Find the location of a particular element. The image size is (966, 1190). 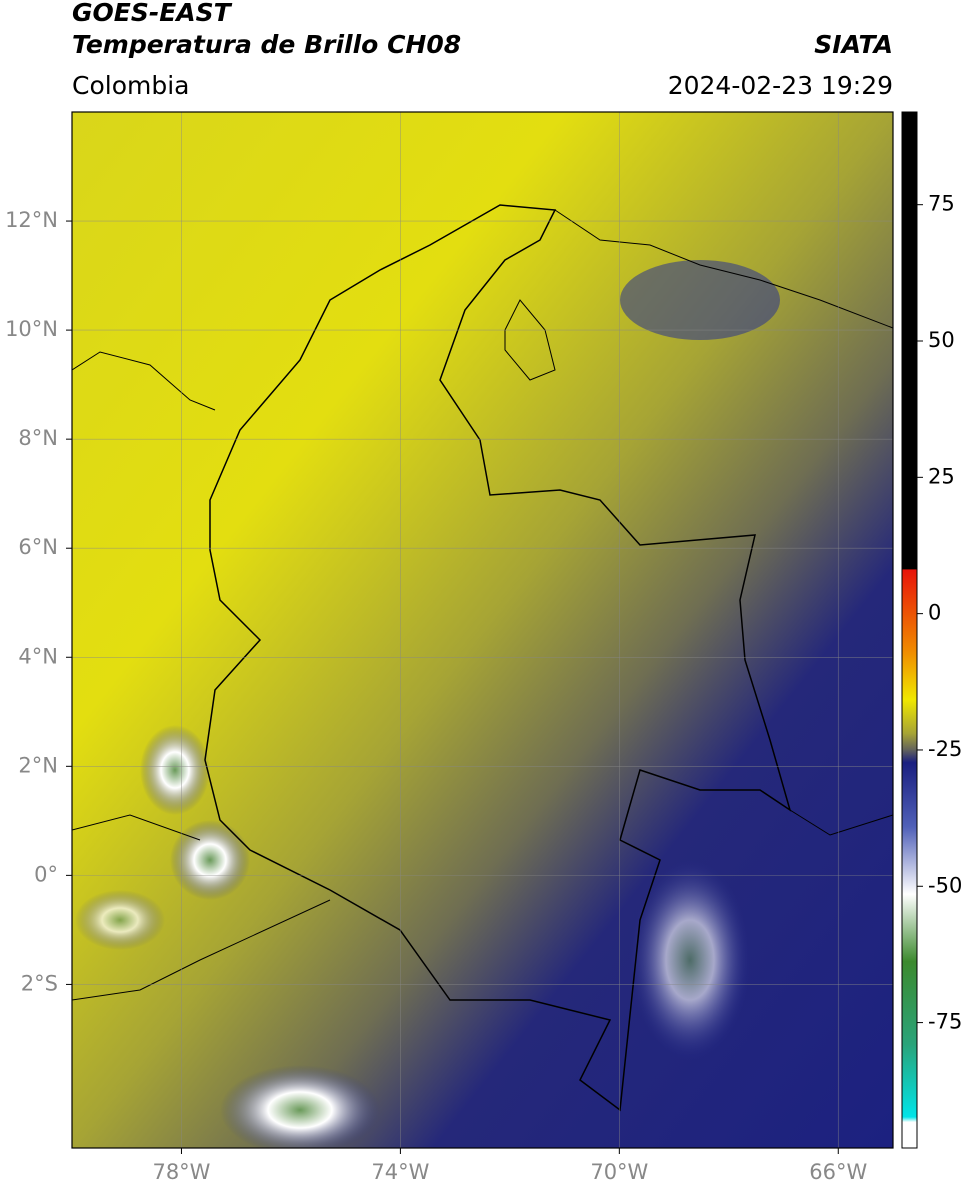

lat-tick-label: 8°N is located at coordinates (38, 438).